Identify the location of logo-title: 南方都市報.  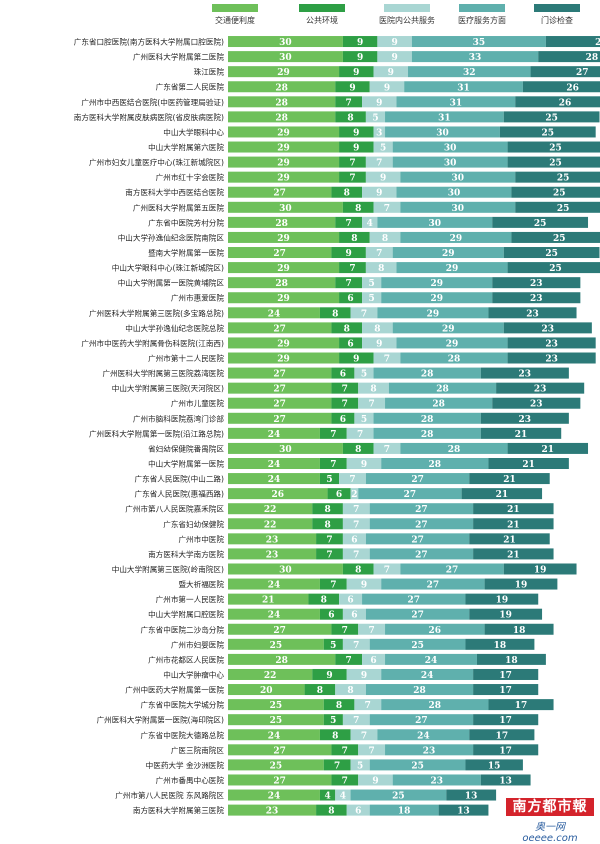
(550, 807).